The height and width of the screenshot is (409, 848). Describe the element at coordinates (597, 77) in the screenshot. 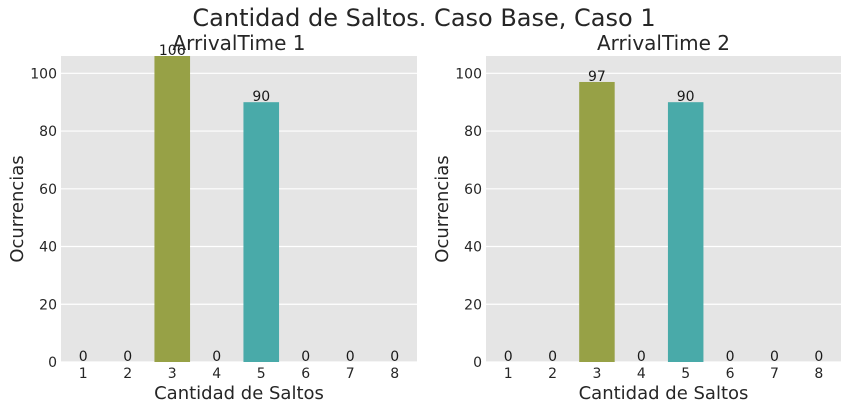

I see `bar-value-label: 97` at that location.